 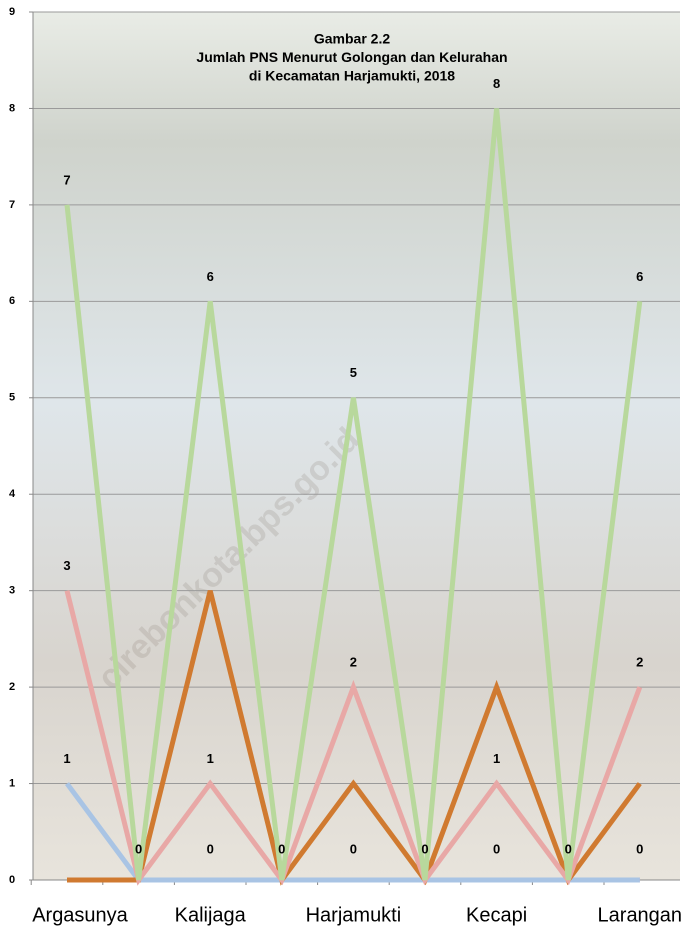 What do you see at coordinates (496, 83) in the screenshot?
I see `data-label: 8` at bounding box center [496, 83].